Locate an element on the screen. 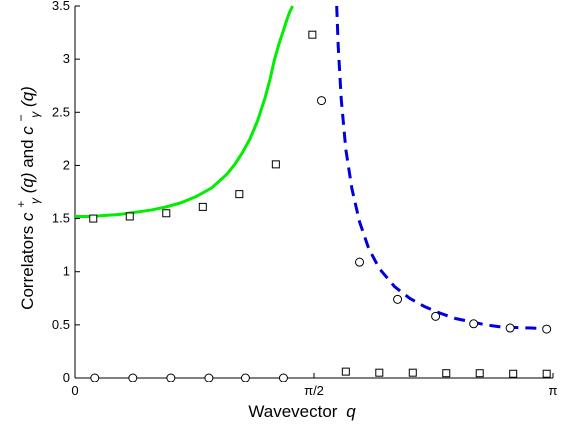 Image resolution: width=569 pixels, height=428 pixels. y-tick-label: 2.5 is located at coordinates (61, 111).